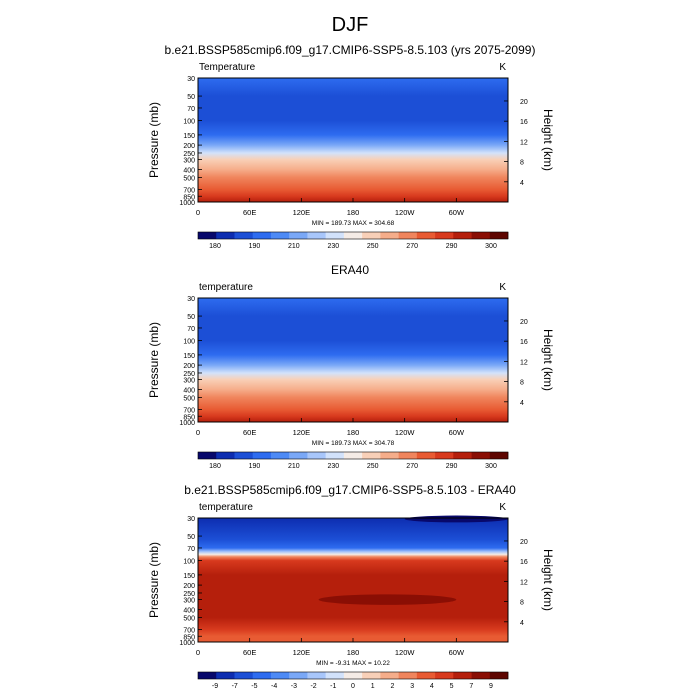 The width and height of the screenshot is (700, 700). What do you see at coordinates (274, 686) in the screenshot?
I see `colorbar-label: -4` at bounding box center [274, 686].